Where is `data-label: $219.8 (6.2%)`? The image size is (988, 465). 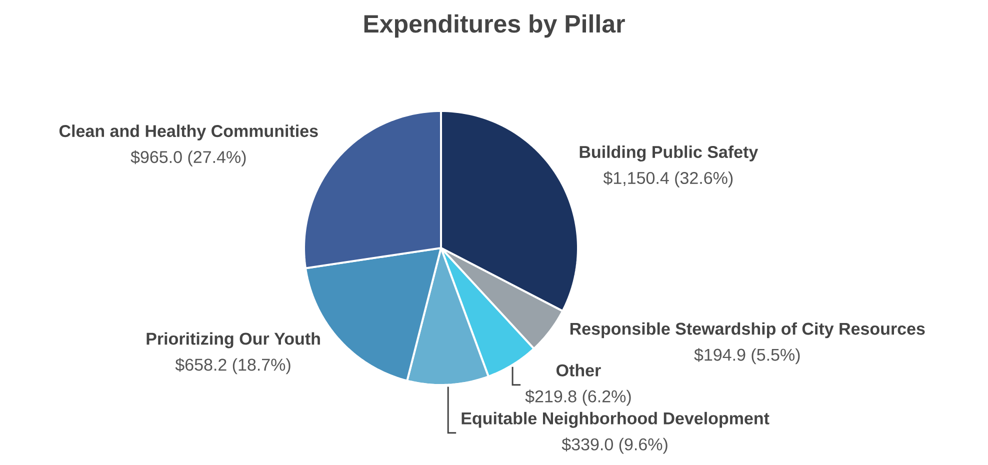
data-label: $219.8 (6.2%) is located at coordinates (578, 398).